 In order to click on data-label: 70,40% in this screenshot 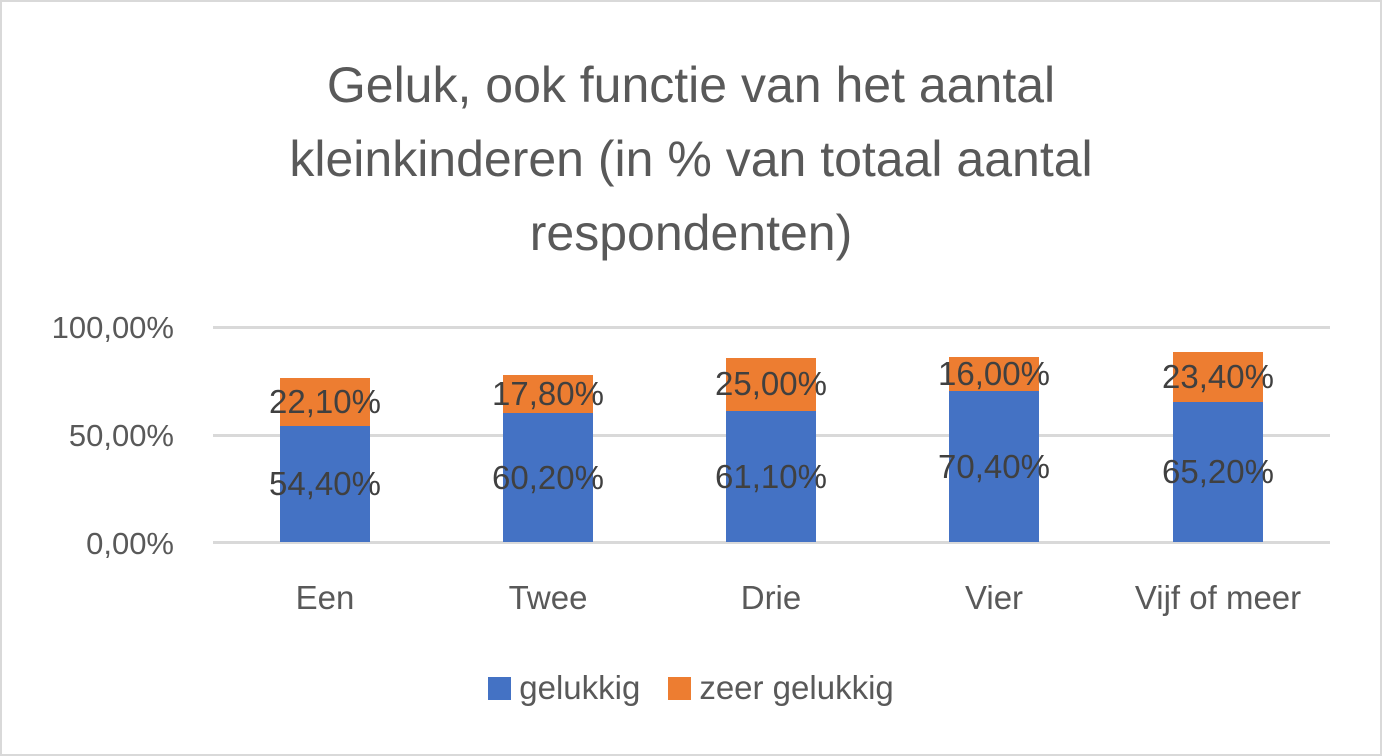, I will do `click(994, 466)`.